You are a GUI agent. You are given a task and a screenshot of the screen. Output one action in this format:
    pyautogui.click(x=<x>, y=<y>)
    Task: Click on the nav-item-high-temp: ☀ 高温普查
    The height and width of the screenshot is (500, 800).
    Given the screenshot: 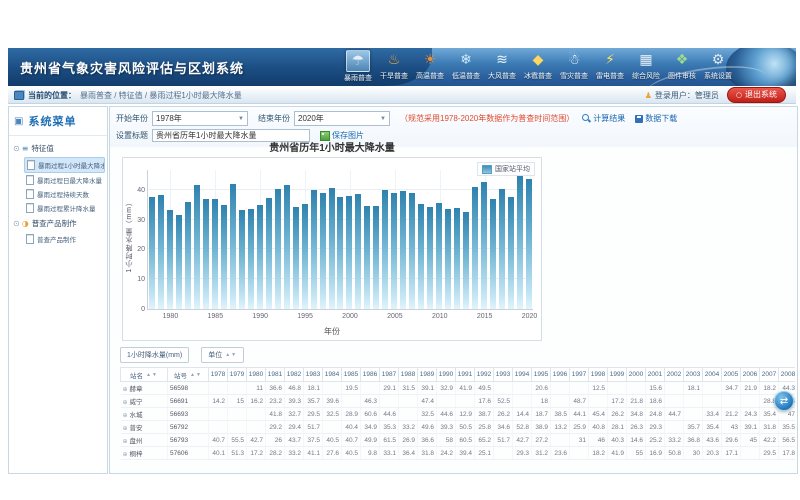 What is the action you would take?
    pyautogui.click(x=430, y=67)
    